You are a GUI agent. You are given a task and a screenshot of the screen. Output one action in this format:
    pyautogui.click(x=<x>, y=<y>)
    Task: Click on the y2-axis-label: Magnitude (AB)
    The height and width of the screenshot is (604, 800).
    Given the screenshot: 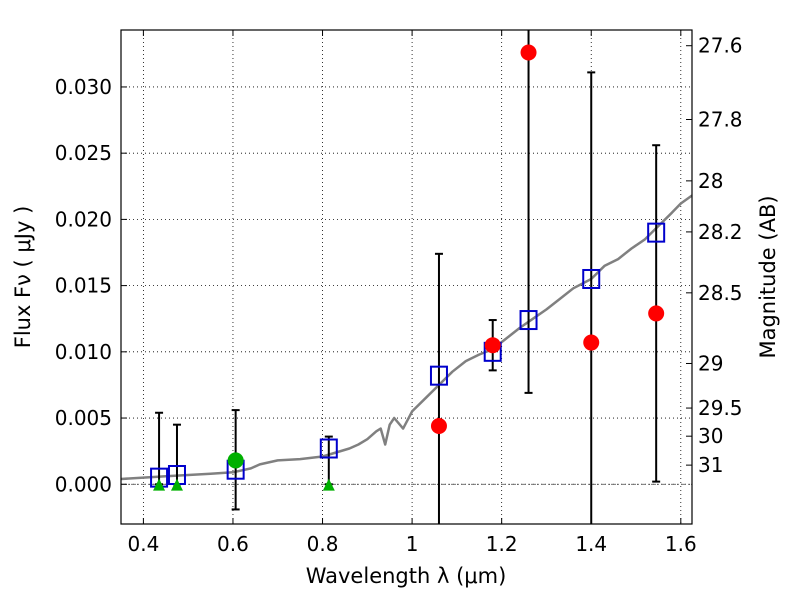 What is the action you would take?
    pyautogui.click(x=768, y=276)
    